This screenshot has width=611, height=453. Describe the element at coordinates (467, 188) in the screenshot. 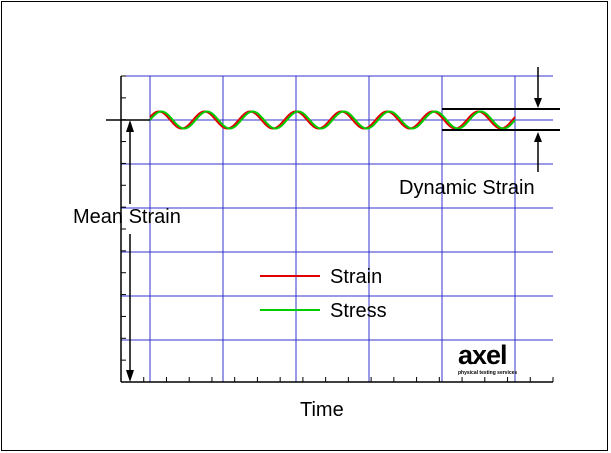

I see `dynamic-strain-label: Dynamic Strain` at that location.